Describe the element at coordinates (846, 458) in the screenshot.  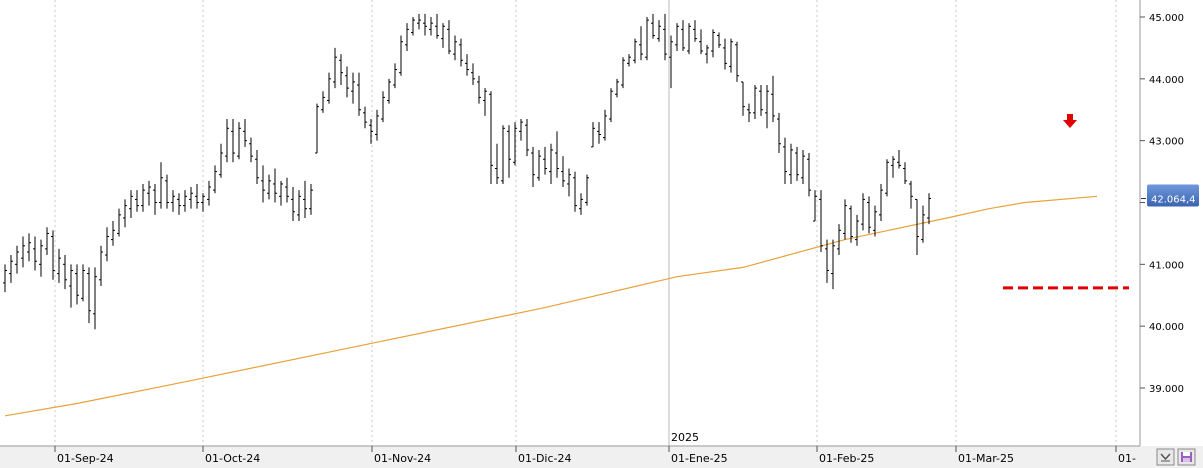
I see `x-tick-label: 01-Feb-25` at that location.